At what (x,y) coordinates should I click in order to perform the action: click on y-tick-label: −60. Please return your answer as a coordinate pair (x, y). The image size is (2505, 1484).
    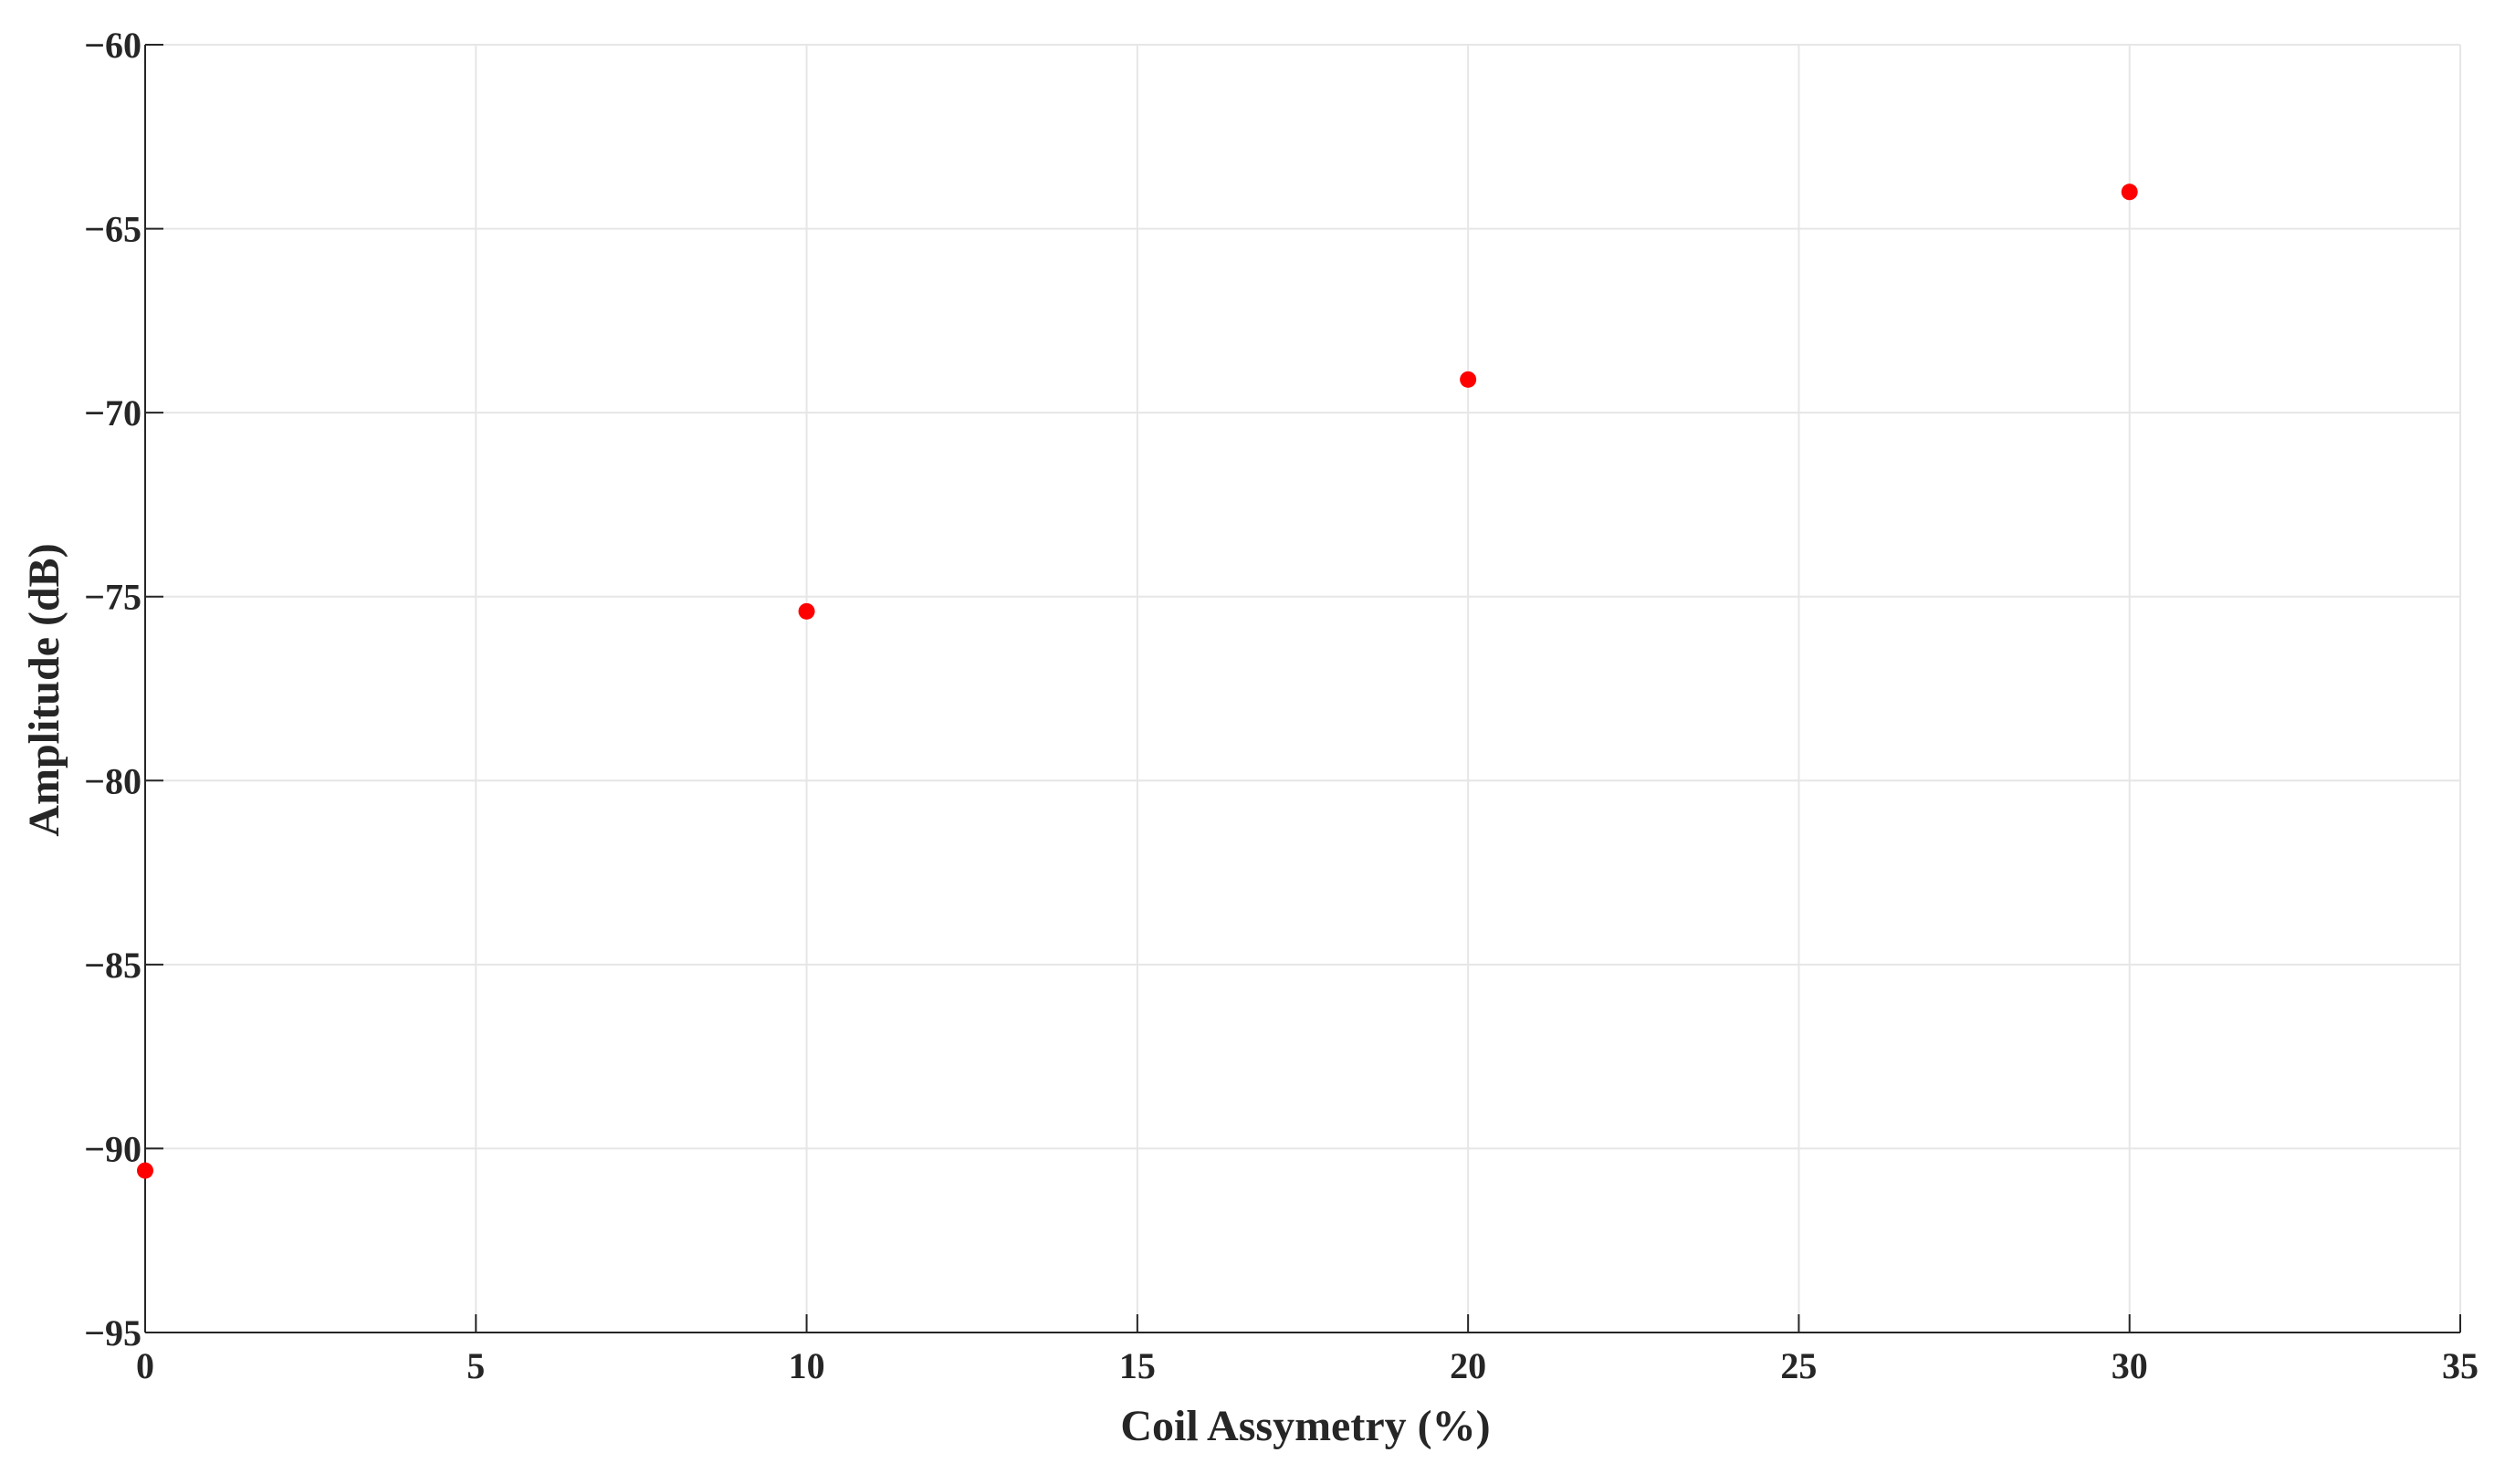
    Looking at the image, I should click on (112, 45).